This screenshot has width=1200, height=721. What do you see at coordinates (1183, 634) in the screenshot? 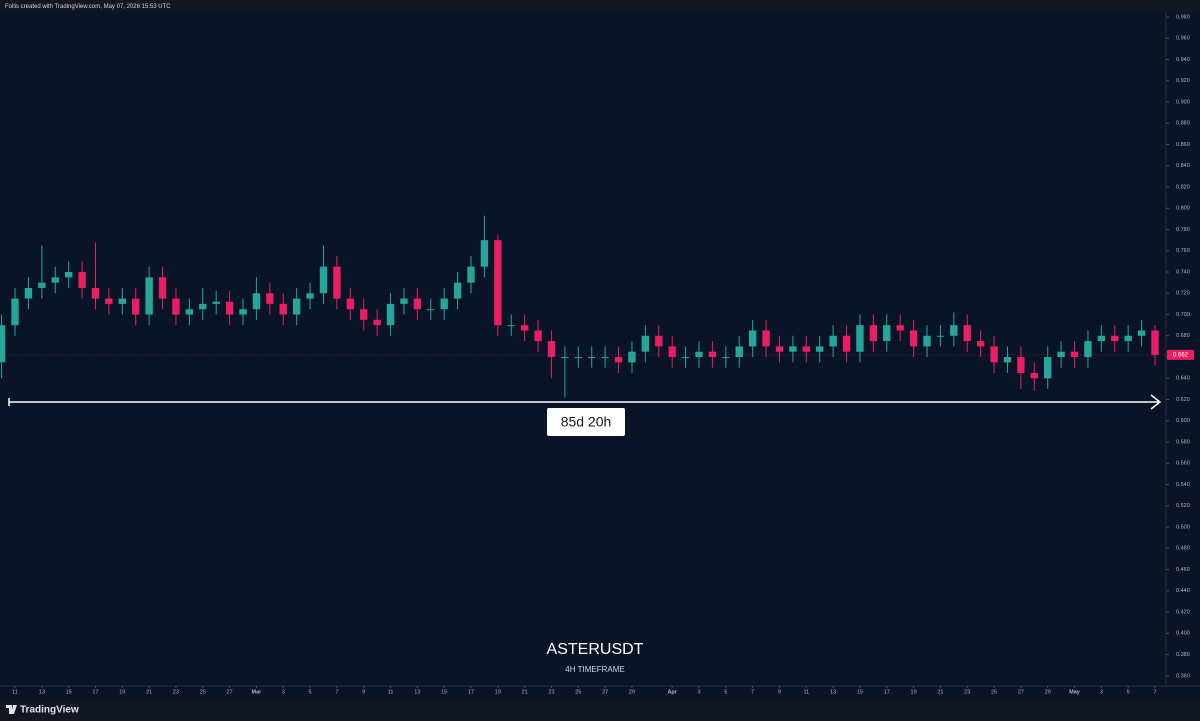
I see `y-tick-label: 0.400` at bounding box center [1183, 634].